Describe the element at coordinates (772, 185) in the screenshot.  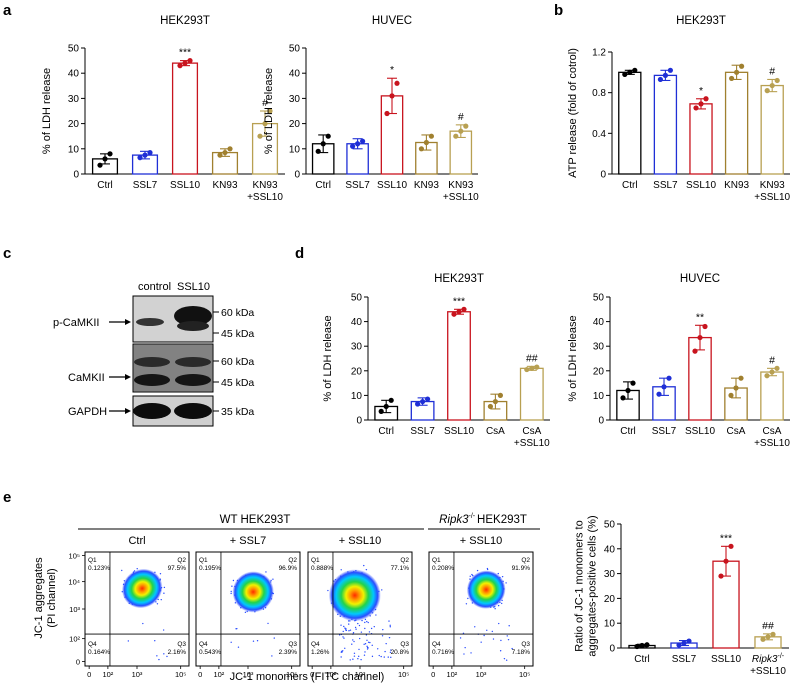
I see `category-label: KN93` at that location.